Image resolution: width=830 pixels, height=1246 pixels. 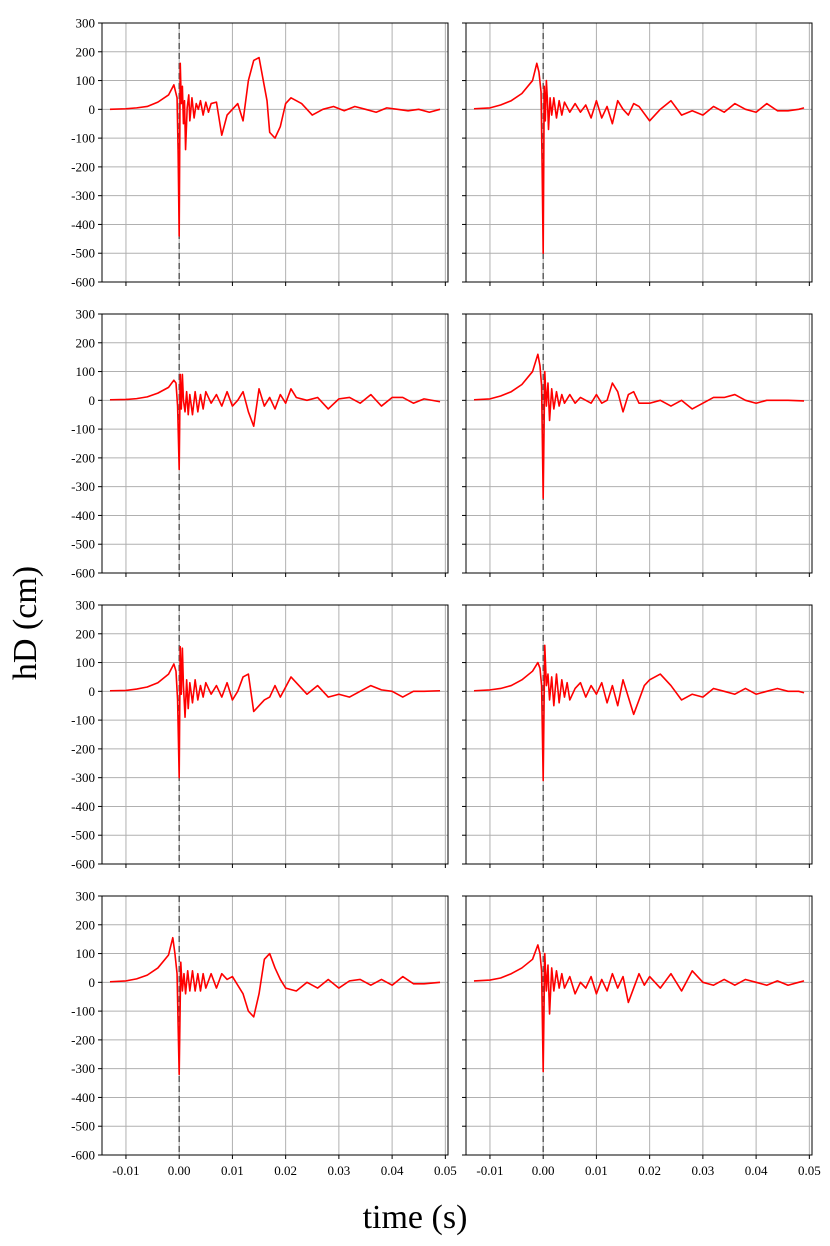 I want to click on x-axis-title: time (s), so click(x=415, y=1217).